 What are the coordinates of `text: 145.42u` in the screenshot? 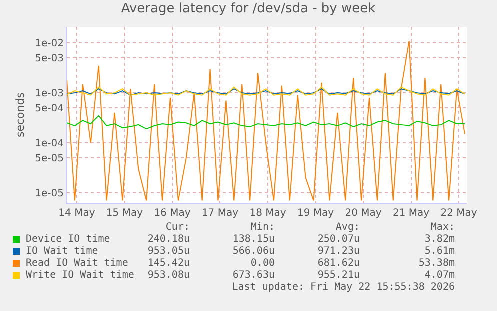 It's located at (169, 263).